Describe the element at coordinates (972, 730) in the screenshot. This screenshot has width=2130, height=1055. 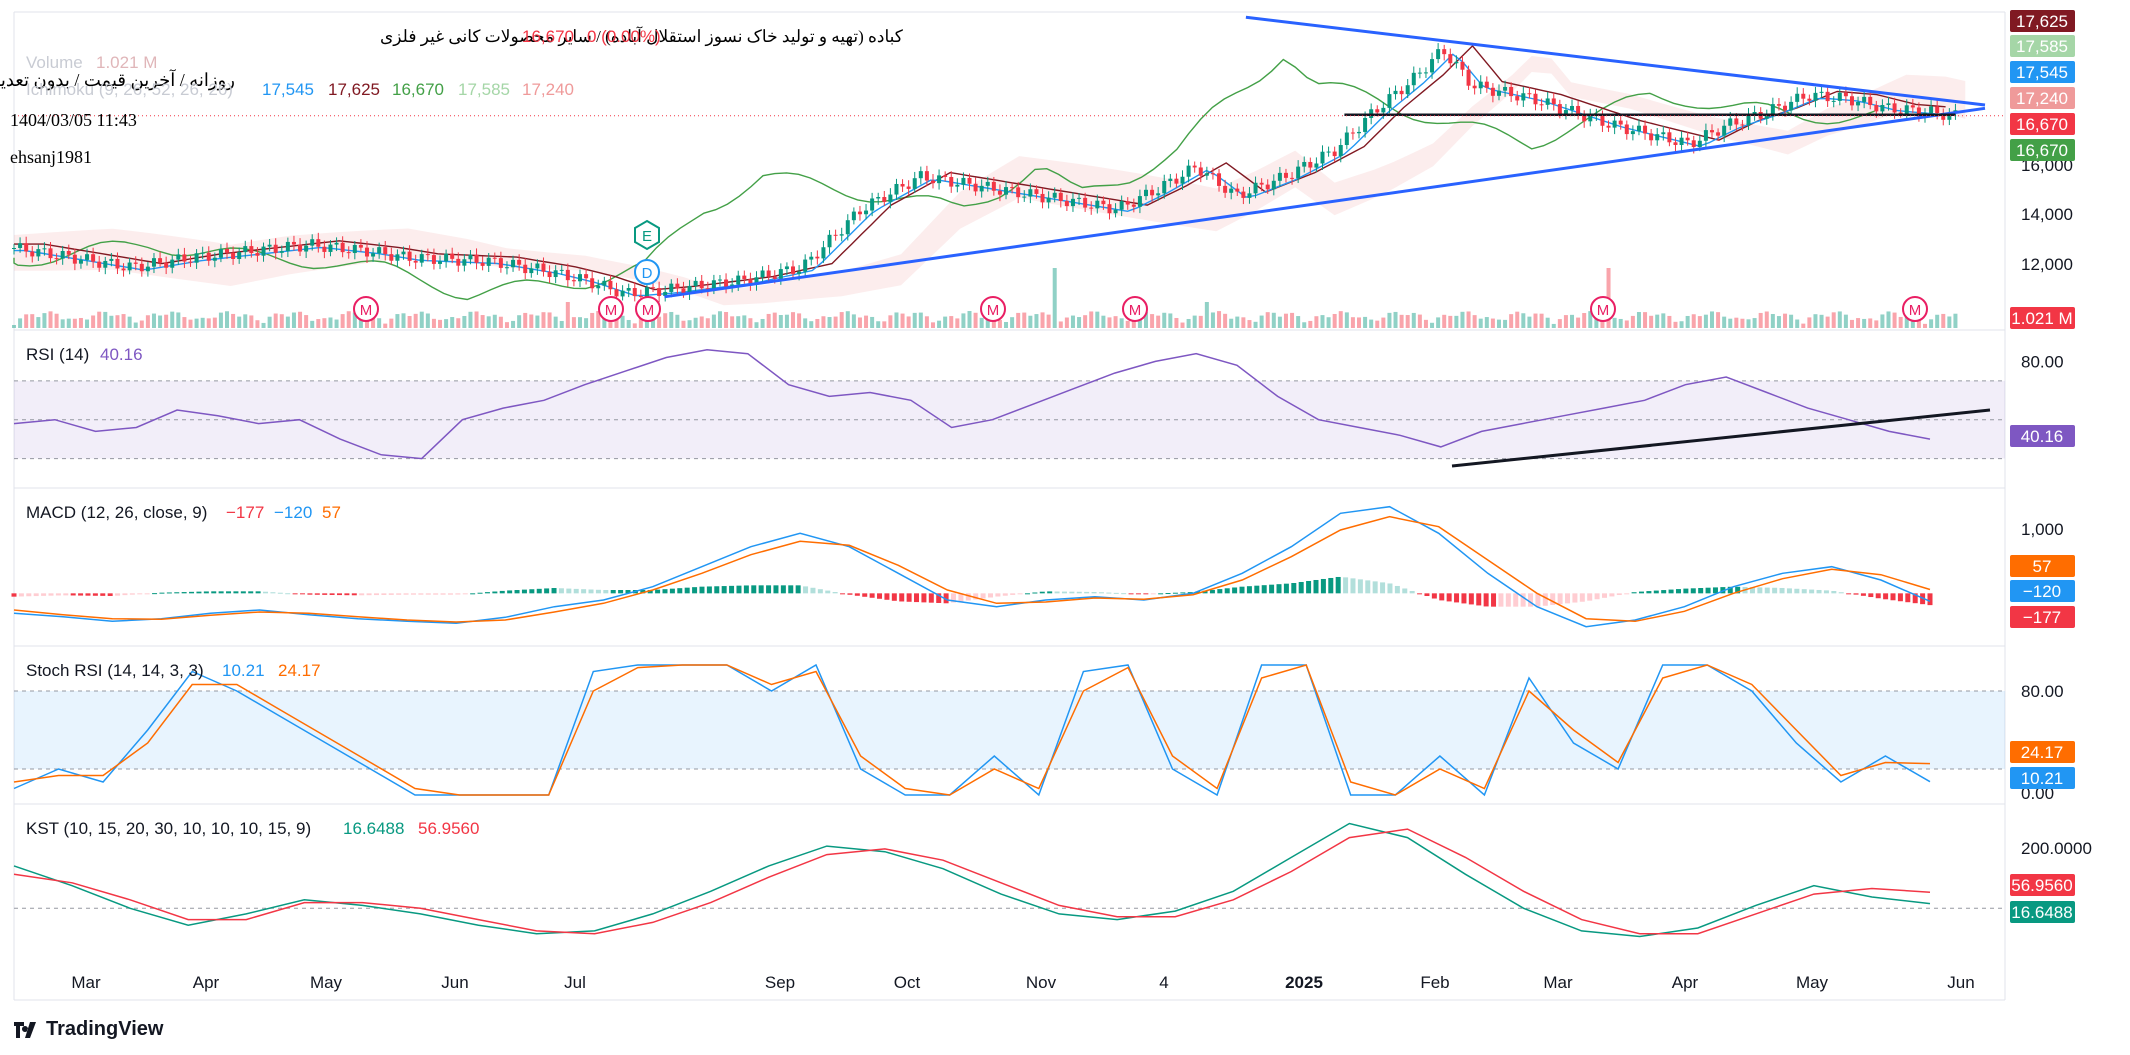
I see `stoch-d-line` at that location.